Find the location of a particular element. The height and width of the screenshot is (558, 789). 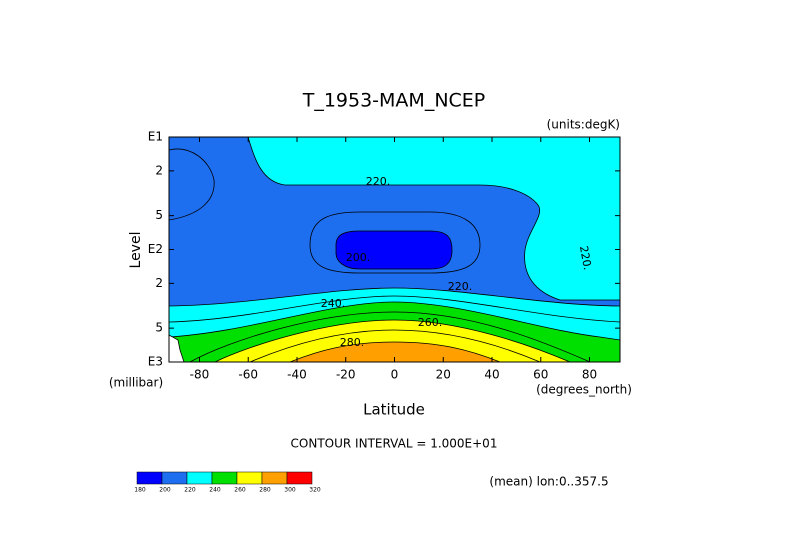

colorbar-label: 240 is located at coordinates (215, 490).